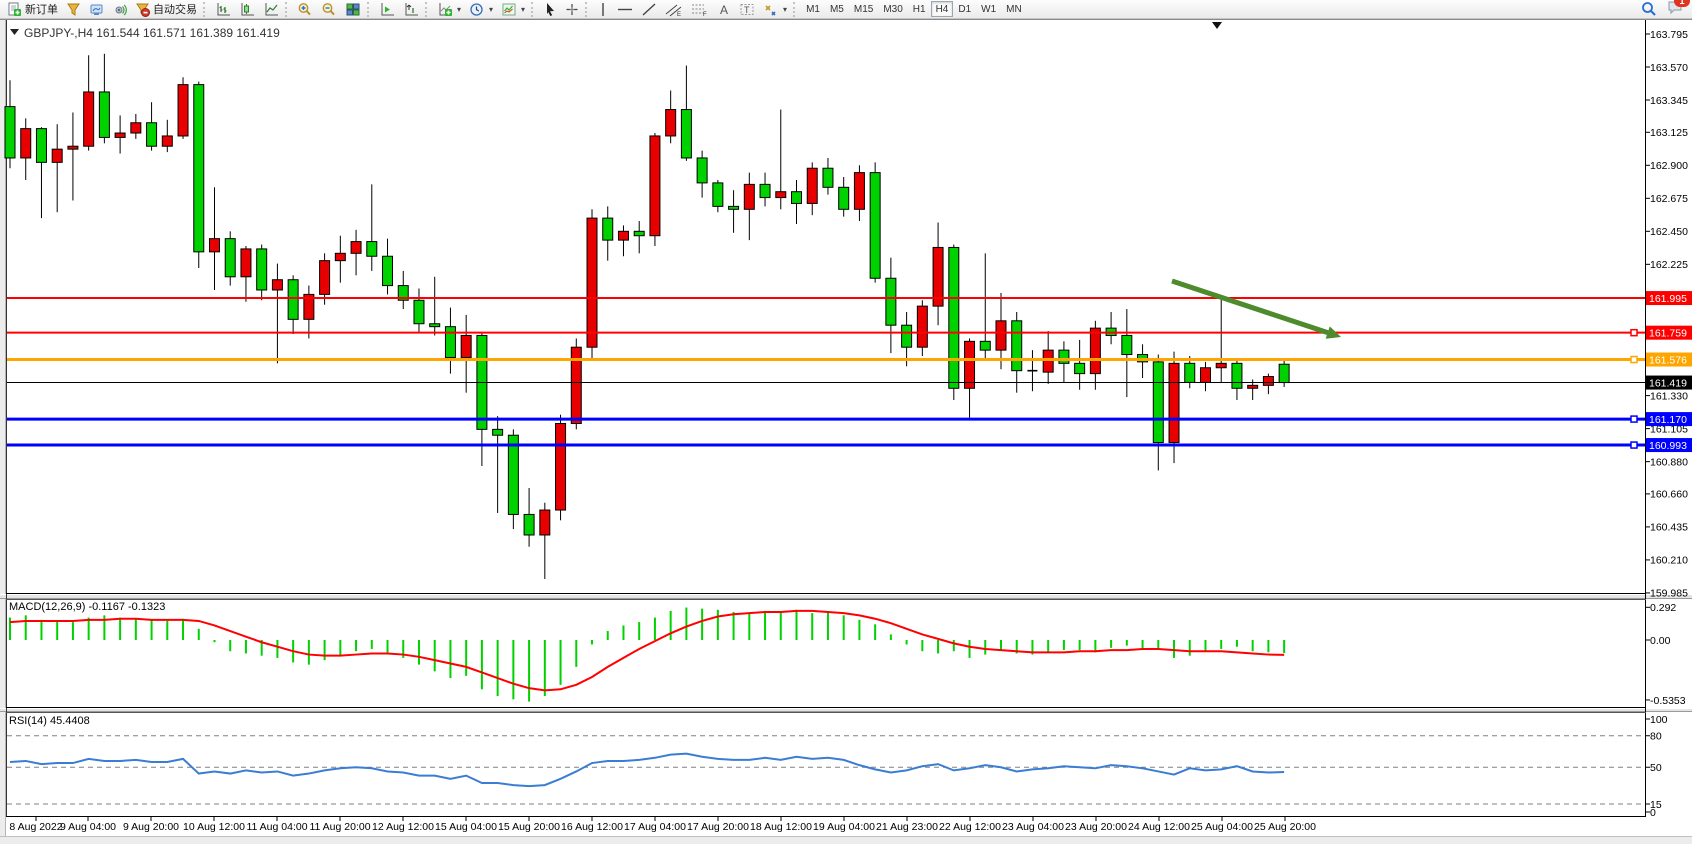  What do you see at coordinates (837, 9) in the screenshot?
I see `timeframe-m5-button: M5` at bounding box center [837, 9].